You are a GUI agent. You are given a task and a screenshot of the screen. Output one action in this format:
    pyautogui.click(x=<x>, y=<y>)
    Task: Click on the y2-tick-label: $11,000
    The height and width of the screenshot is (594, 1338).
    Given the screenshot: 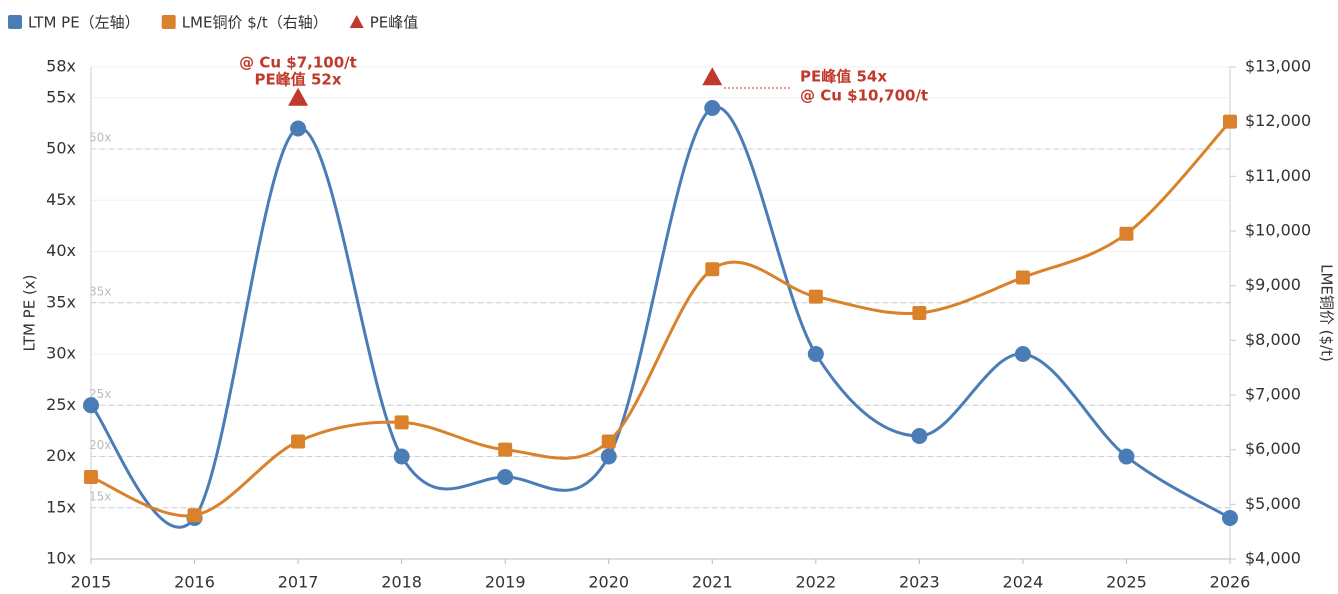 What is the action you would take?
    pyautogui.click(x=1278, y=175)
    